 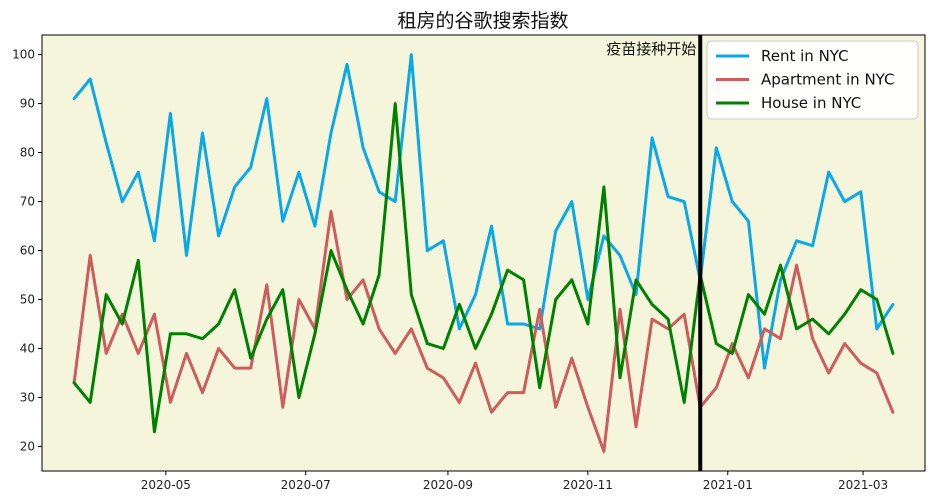 What do you see at coordinates (27, 398) in the screenshot?
I see `y-tick-label: 30` at bounding box center [27, 398].